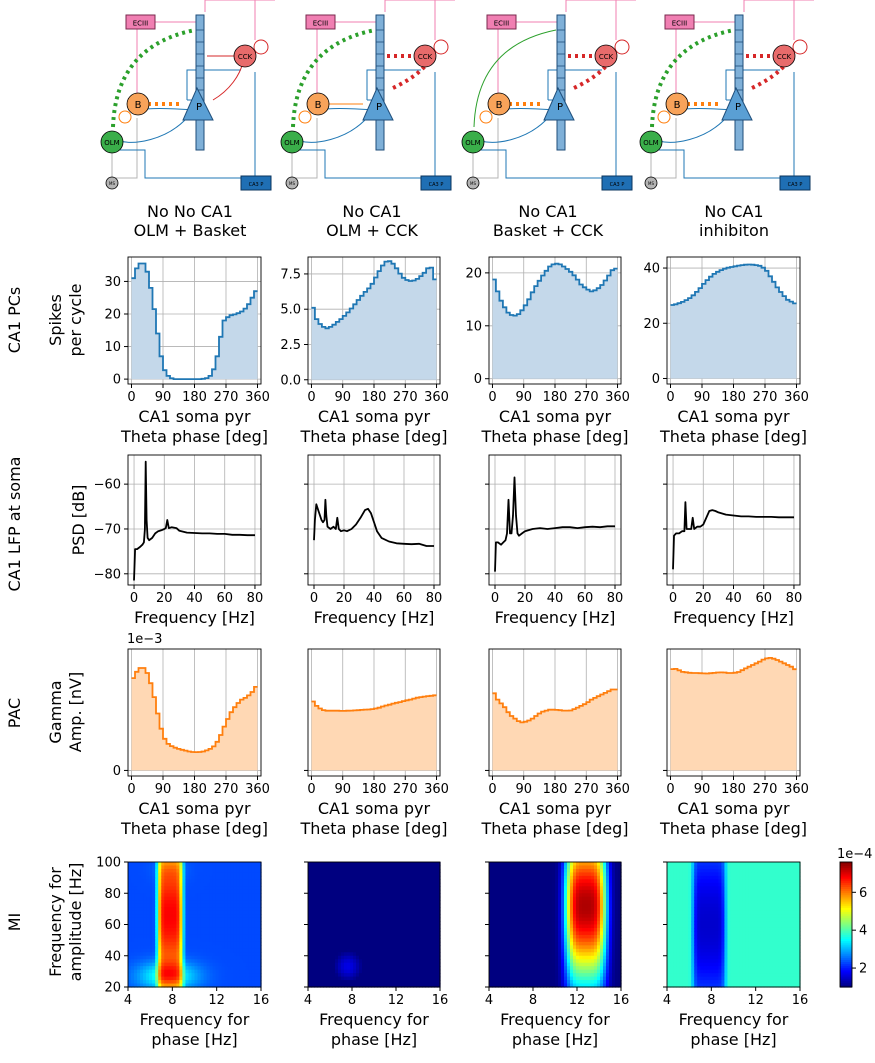 The width and height of the screenshot is (875, 1063). Describe the element at coordinates (436, 397) in the screenshot. I see `spikes-xtick-label: 360` at that location.